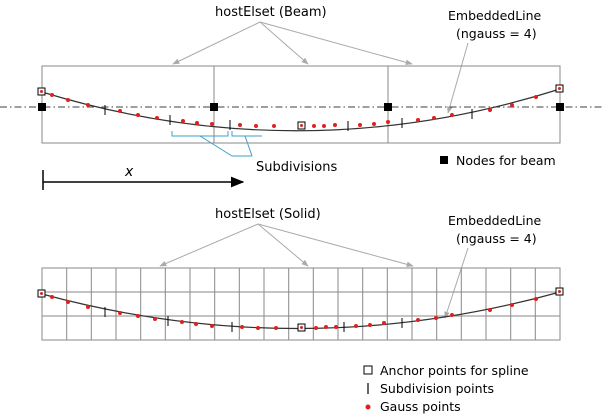  I want to click on solid-gauss-points, so click(294, 312).